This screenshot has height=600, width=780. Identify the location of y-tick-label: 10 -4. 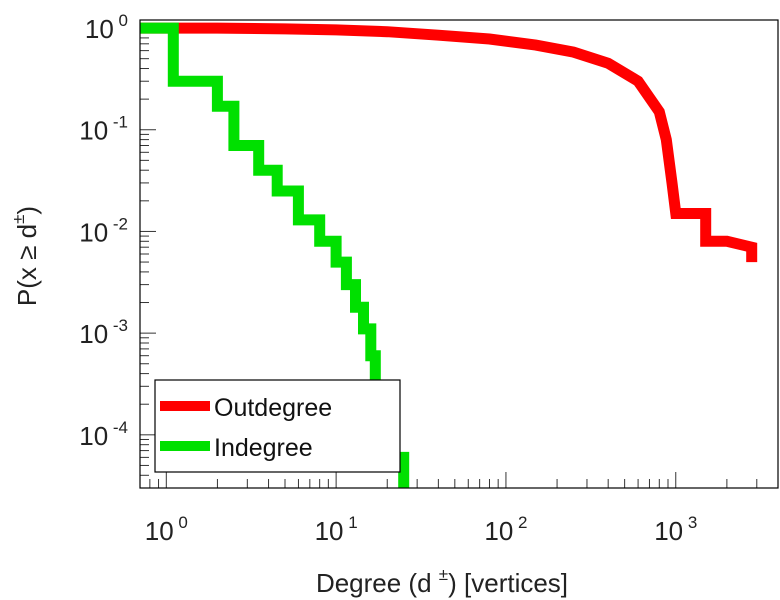
(103, 434).